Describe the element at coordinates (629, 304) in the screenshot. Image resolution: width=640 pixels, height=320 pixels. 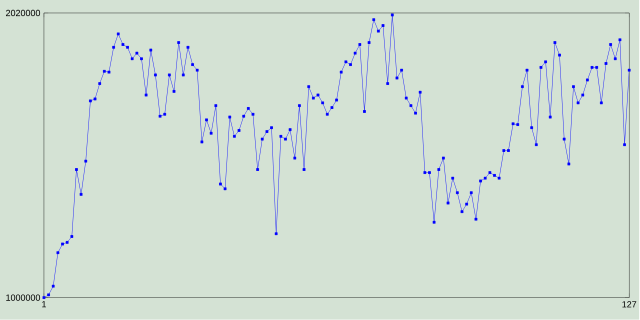
I see `x-tick-label: 127` at that location.